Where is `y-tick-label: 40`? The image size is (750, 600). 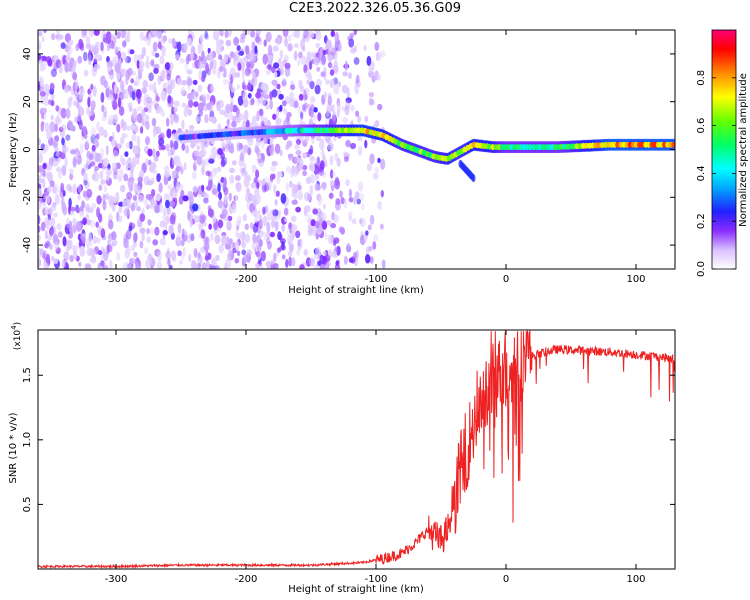
y-tick-label: 40 is located at coordinates (27, 54).